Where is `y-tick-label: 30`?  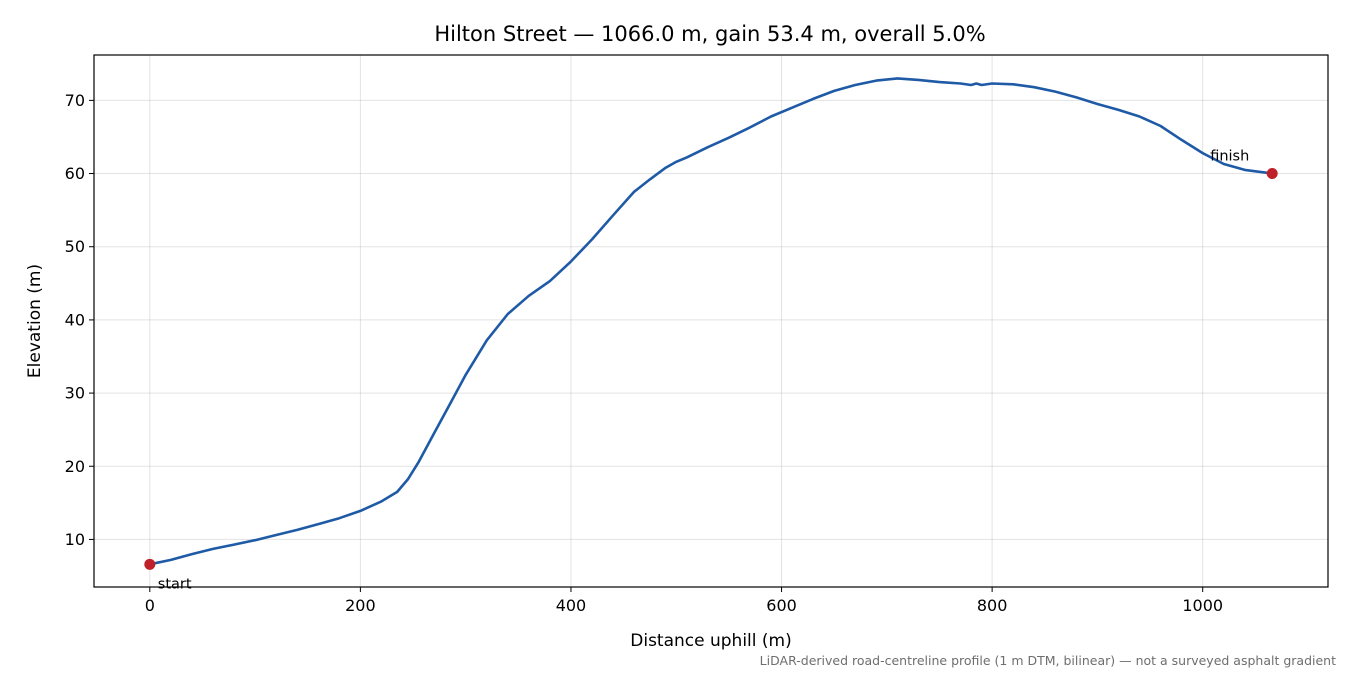 y-tick-label: 30 is located at coordinates (75, 393).